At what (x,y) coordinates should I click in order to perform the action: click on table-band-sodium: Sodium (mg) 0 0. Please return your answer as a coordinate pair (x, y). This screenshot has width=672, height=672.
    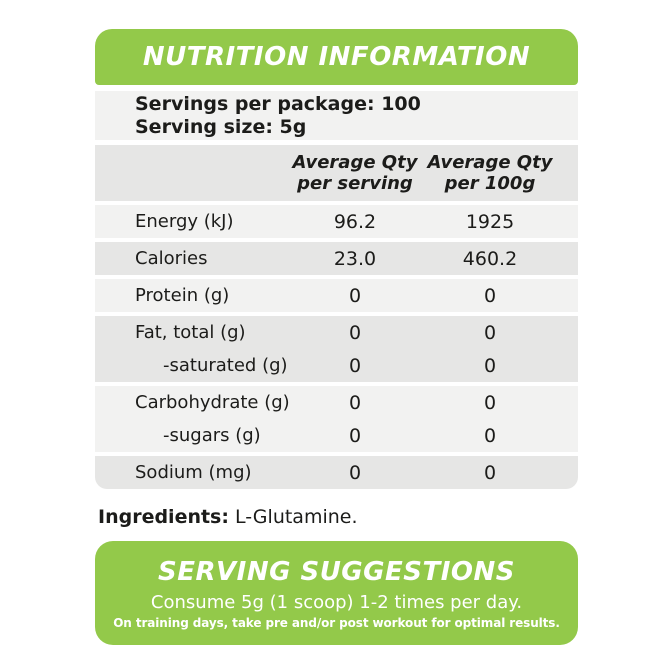
    Looking at the image, I should click on (336, 472).